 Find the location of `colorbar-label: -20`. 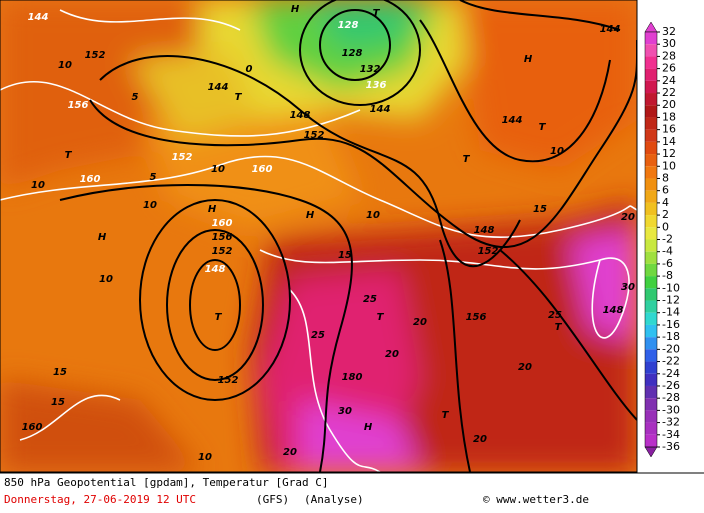

colorbar-label: -20 is located at coordinates (671, 348).